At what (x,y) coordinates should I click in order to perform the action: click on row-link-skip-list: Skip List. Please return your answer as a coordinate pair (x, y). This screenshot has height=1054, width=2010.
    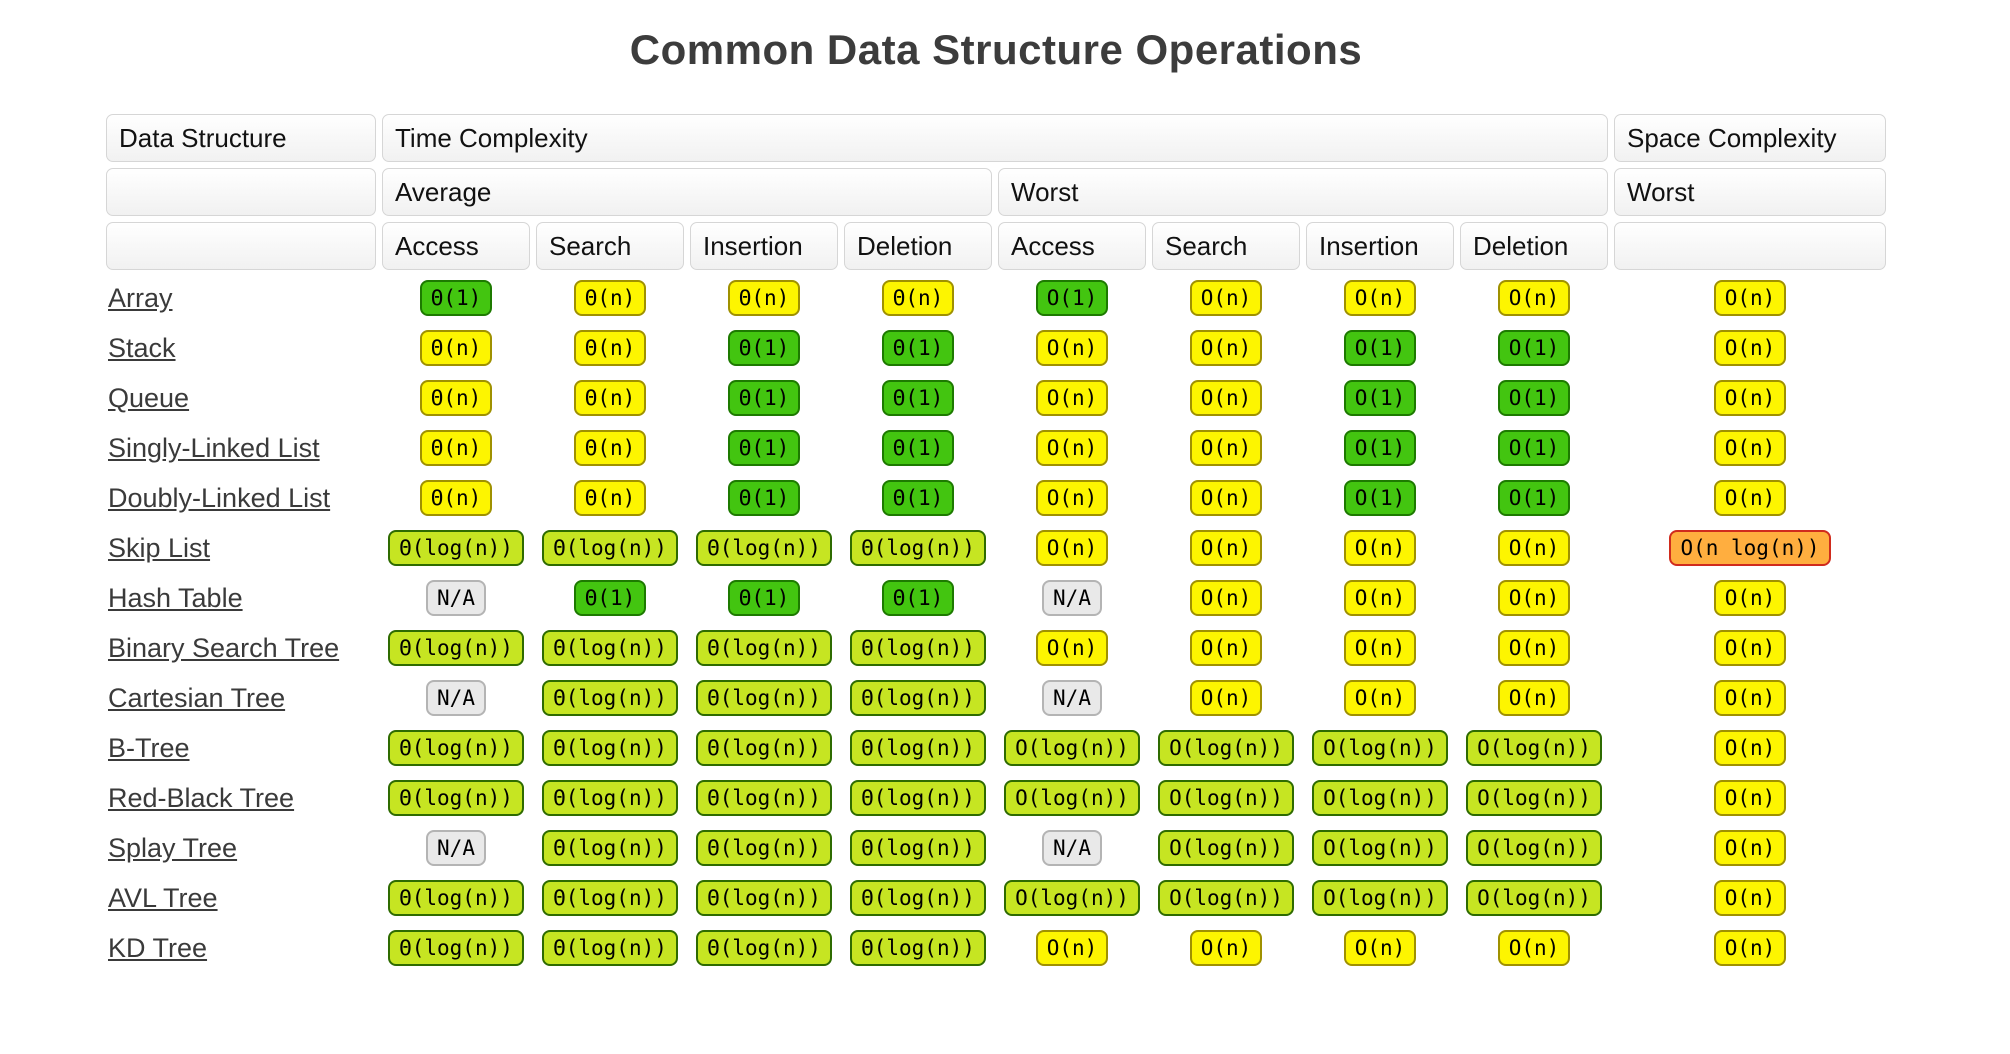
    Looking at the image, I should click on (159, 547).